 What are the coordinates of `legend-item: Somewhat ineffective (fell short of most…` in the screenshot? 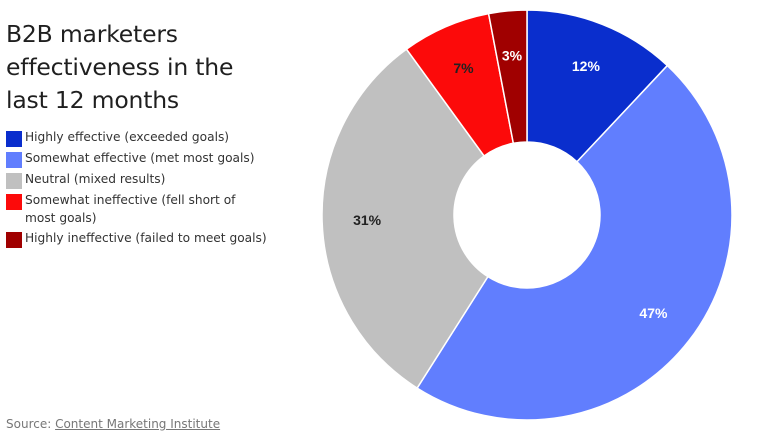 It's located at (137, 209).